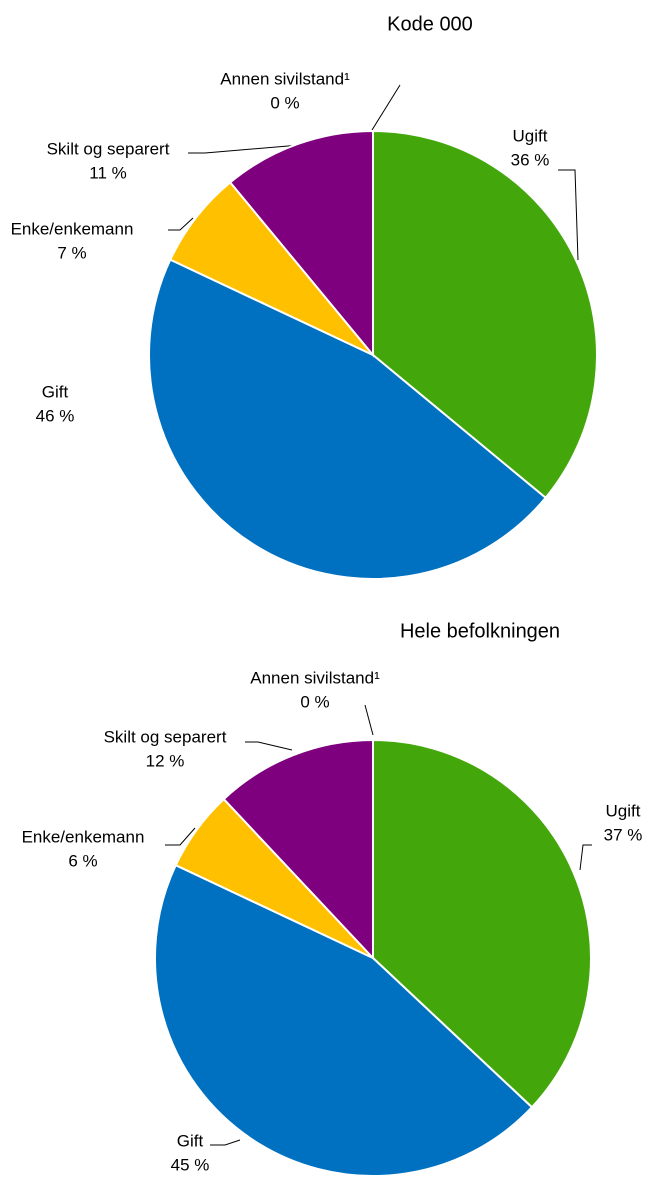 This screenshot has width=649, height=1182. Describe the element at coordinates (82, 860) in the screenshot. I see `slice-value-label: 6 %` at that location.